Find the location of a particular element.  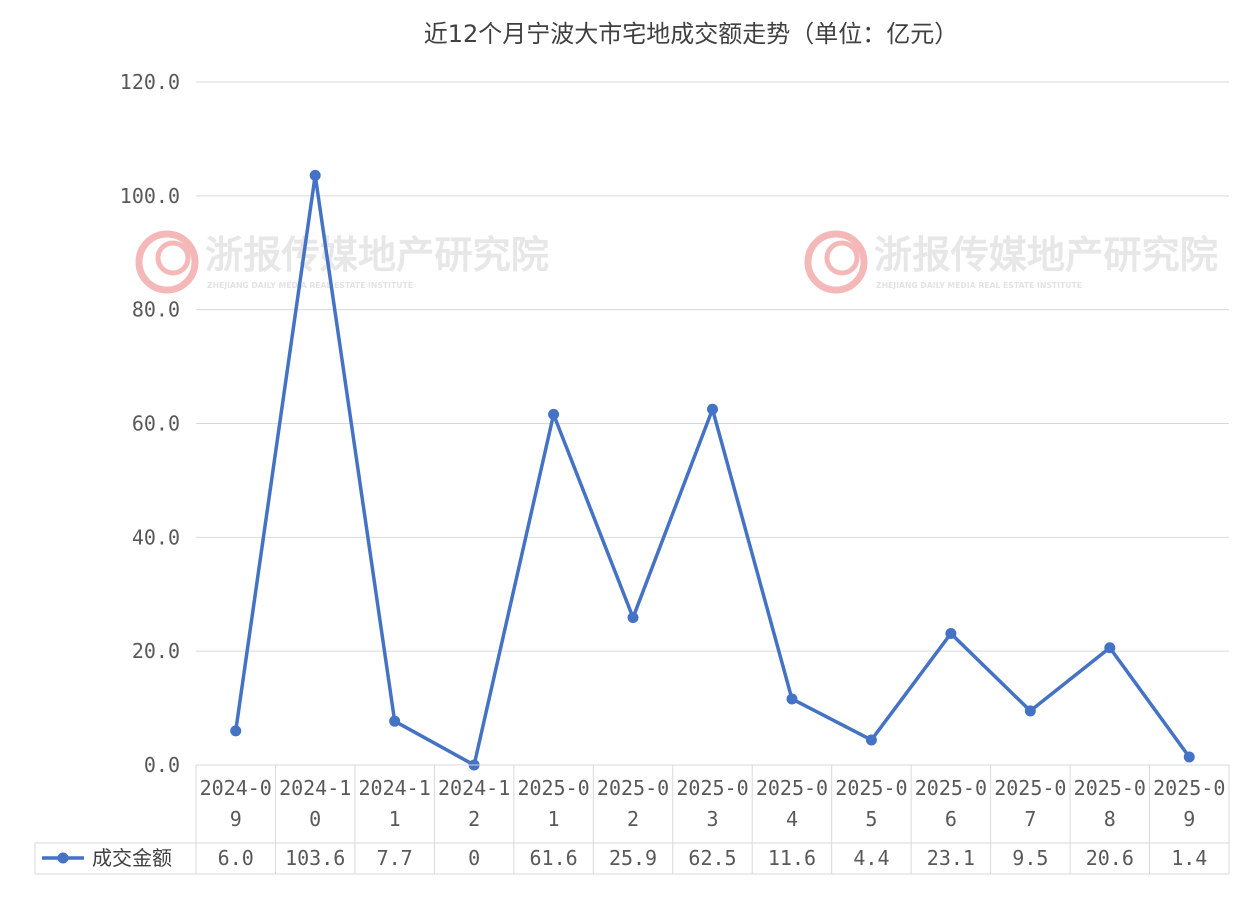

data-table-value: 11.6 is located at coordinates (792, 858).